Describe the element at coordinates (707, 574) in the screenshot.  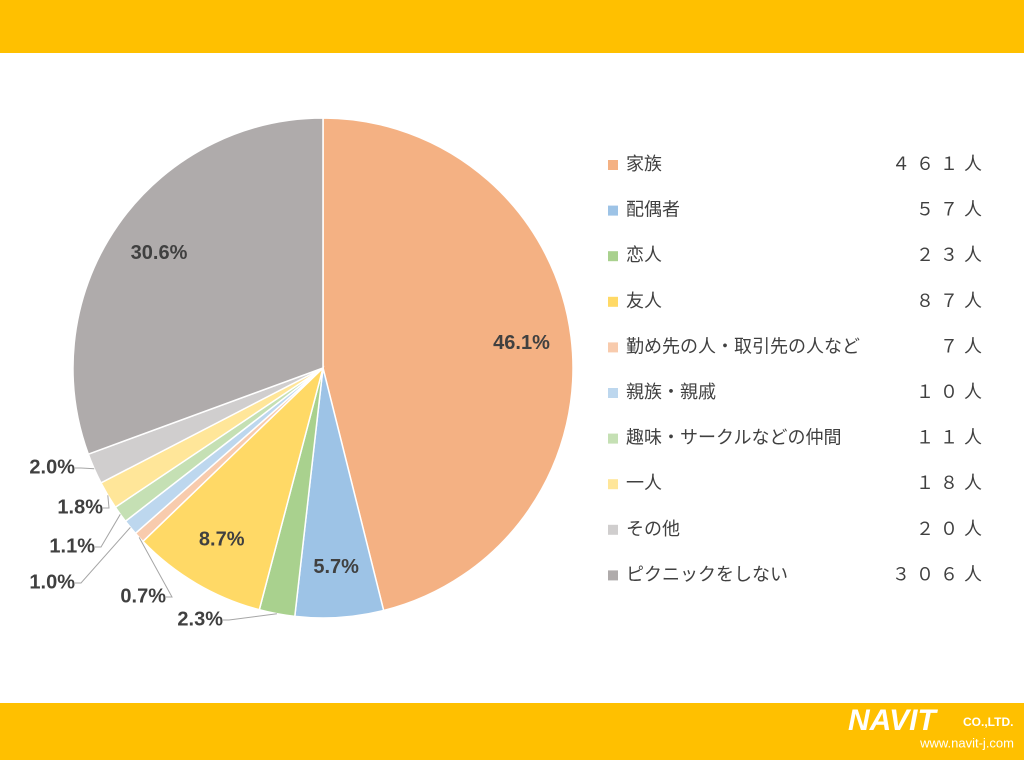
I see `legend-label: ピクニックをしない` at that location.